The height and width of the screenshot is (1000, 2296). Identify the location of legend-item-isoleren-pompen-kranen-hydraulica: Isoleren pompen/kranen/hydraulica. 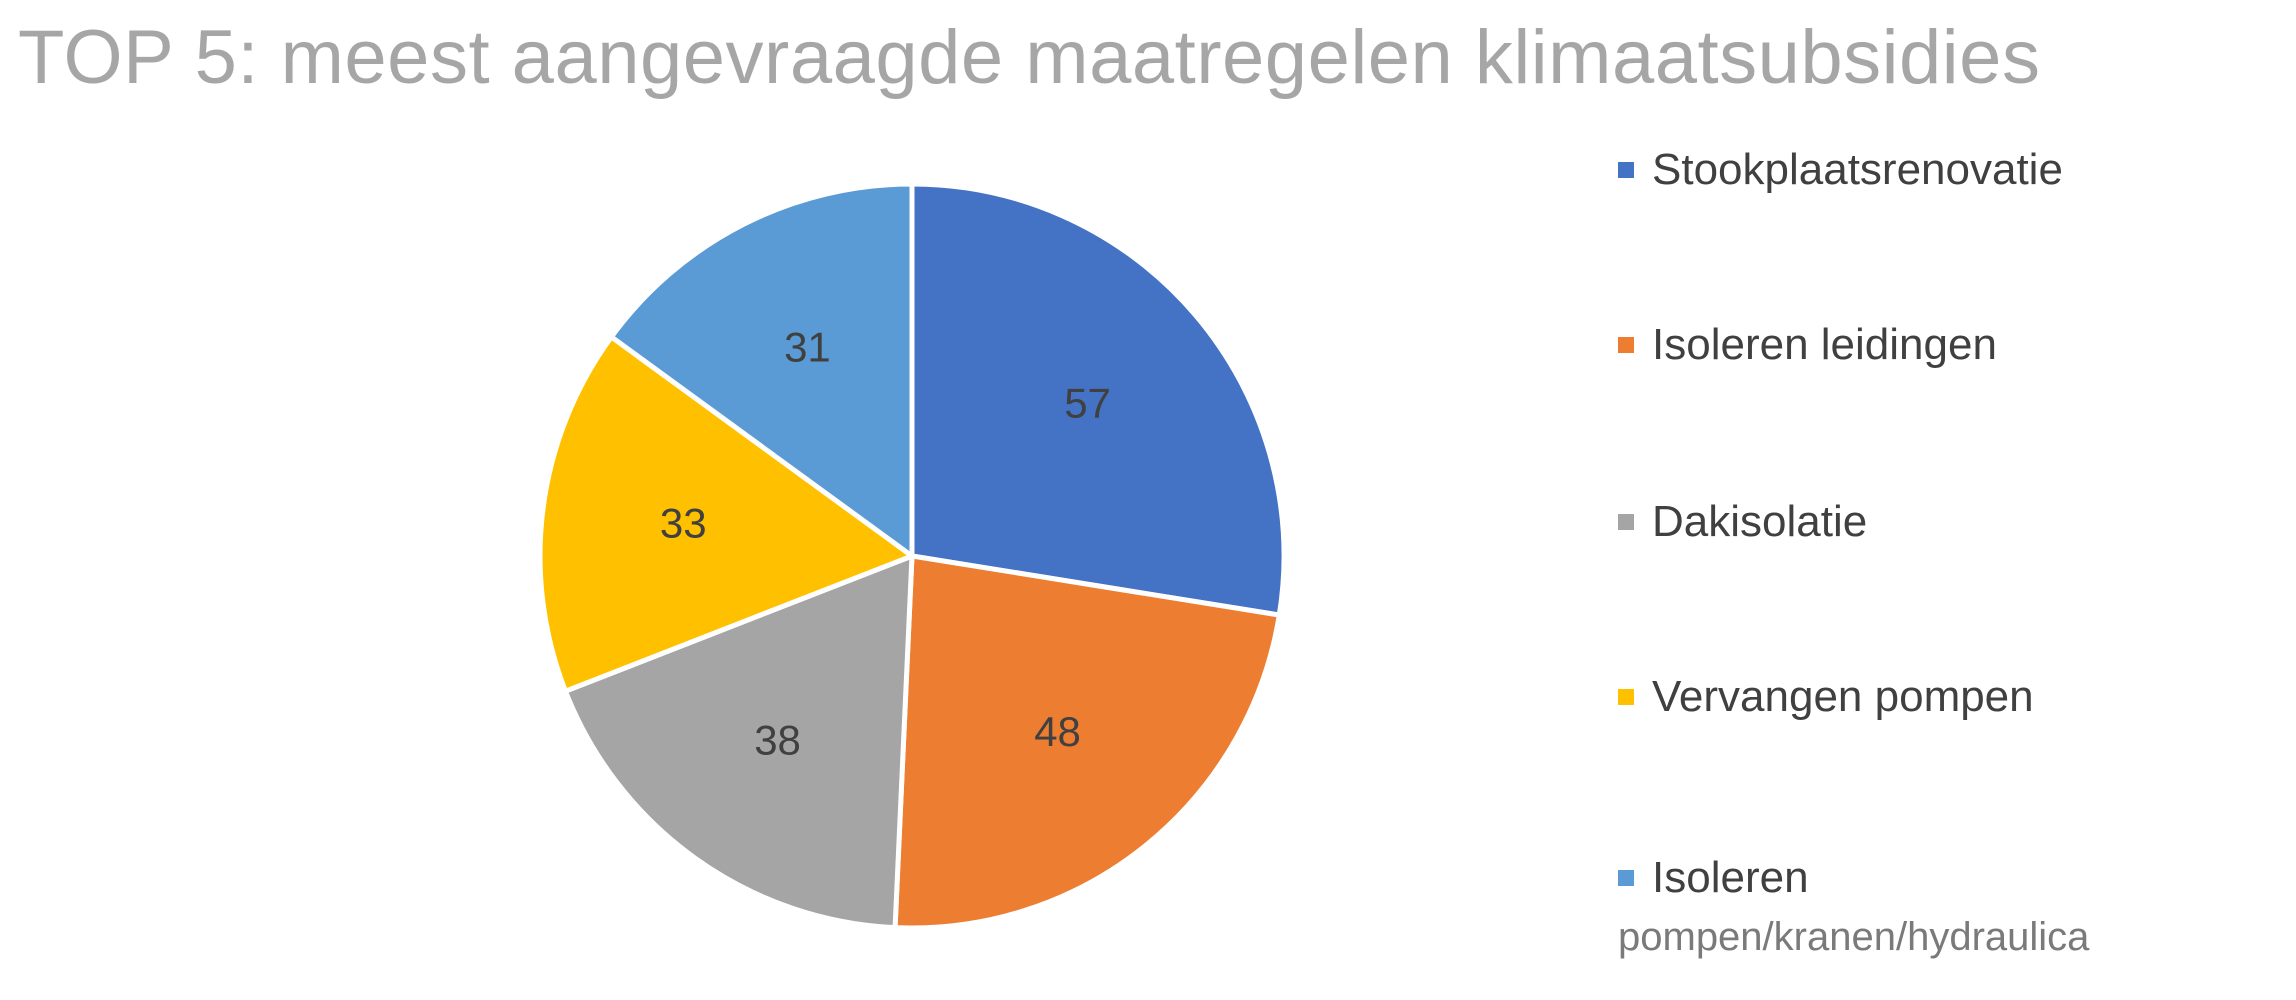
(1853, 907).